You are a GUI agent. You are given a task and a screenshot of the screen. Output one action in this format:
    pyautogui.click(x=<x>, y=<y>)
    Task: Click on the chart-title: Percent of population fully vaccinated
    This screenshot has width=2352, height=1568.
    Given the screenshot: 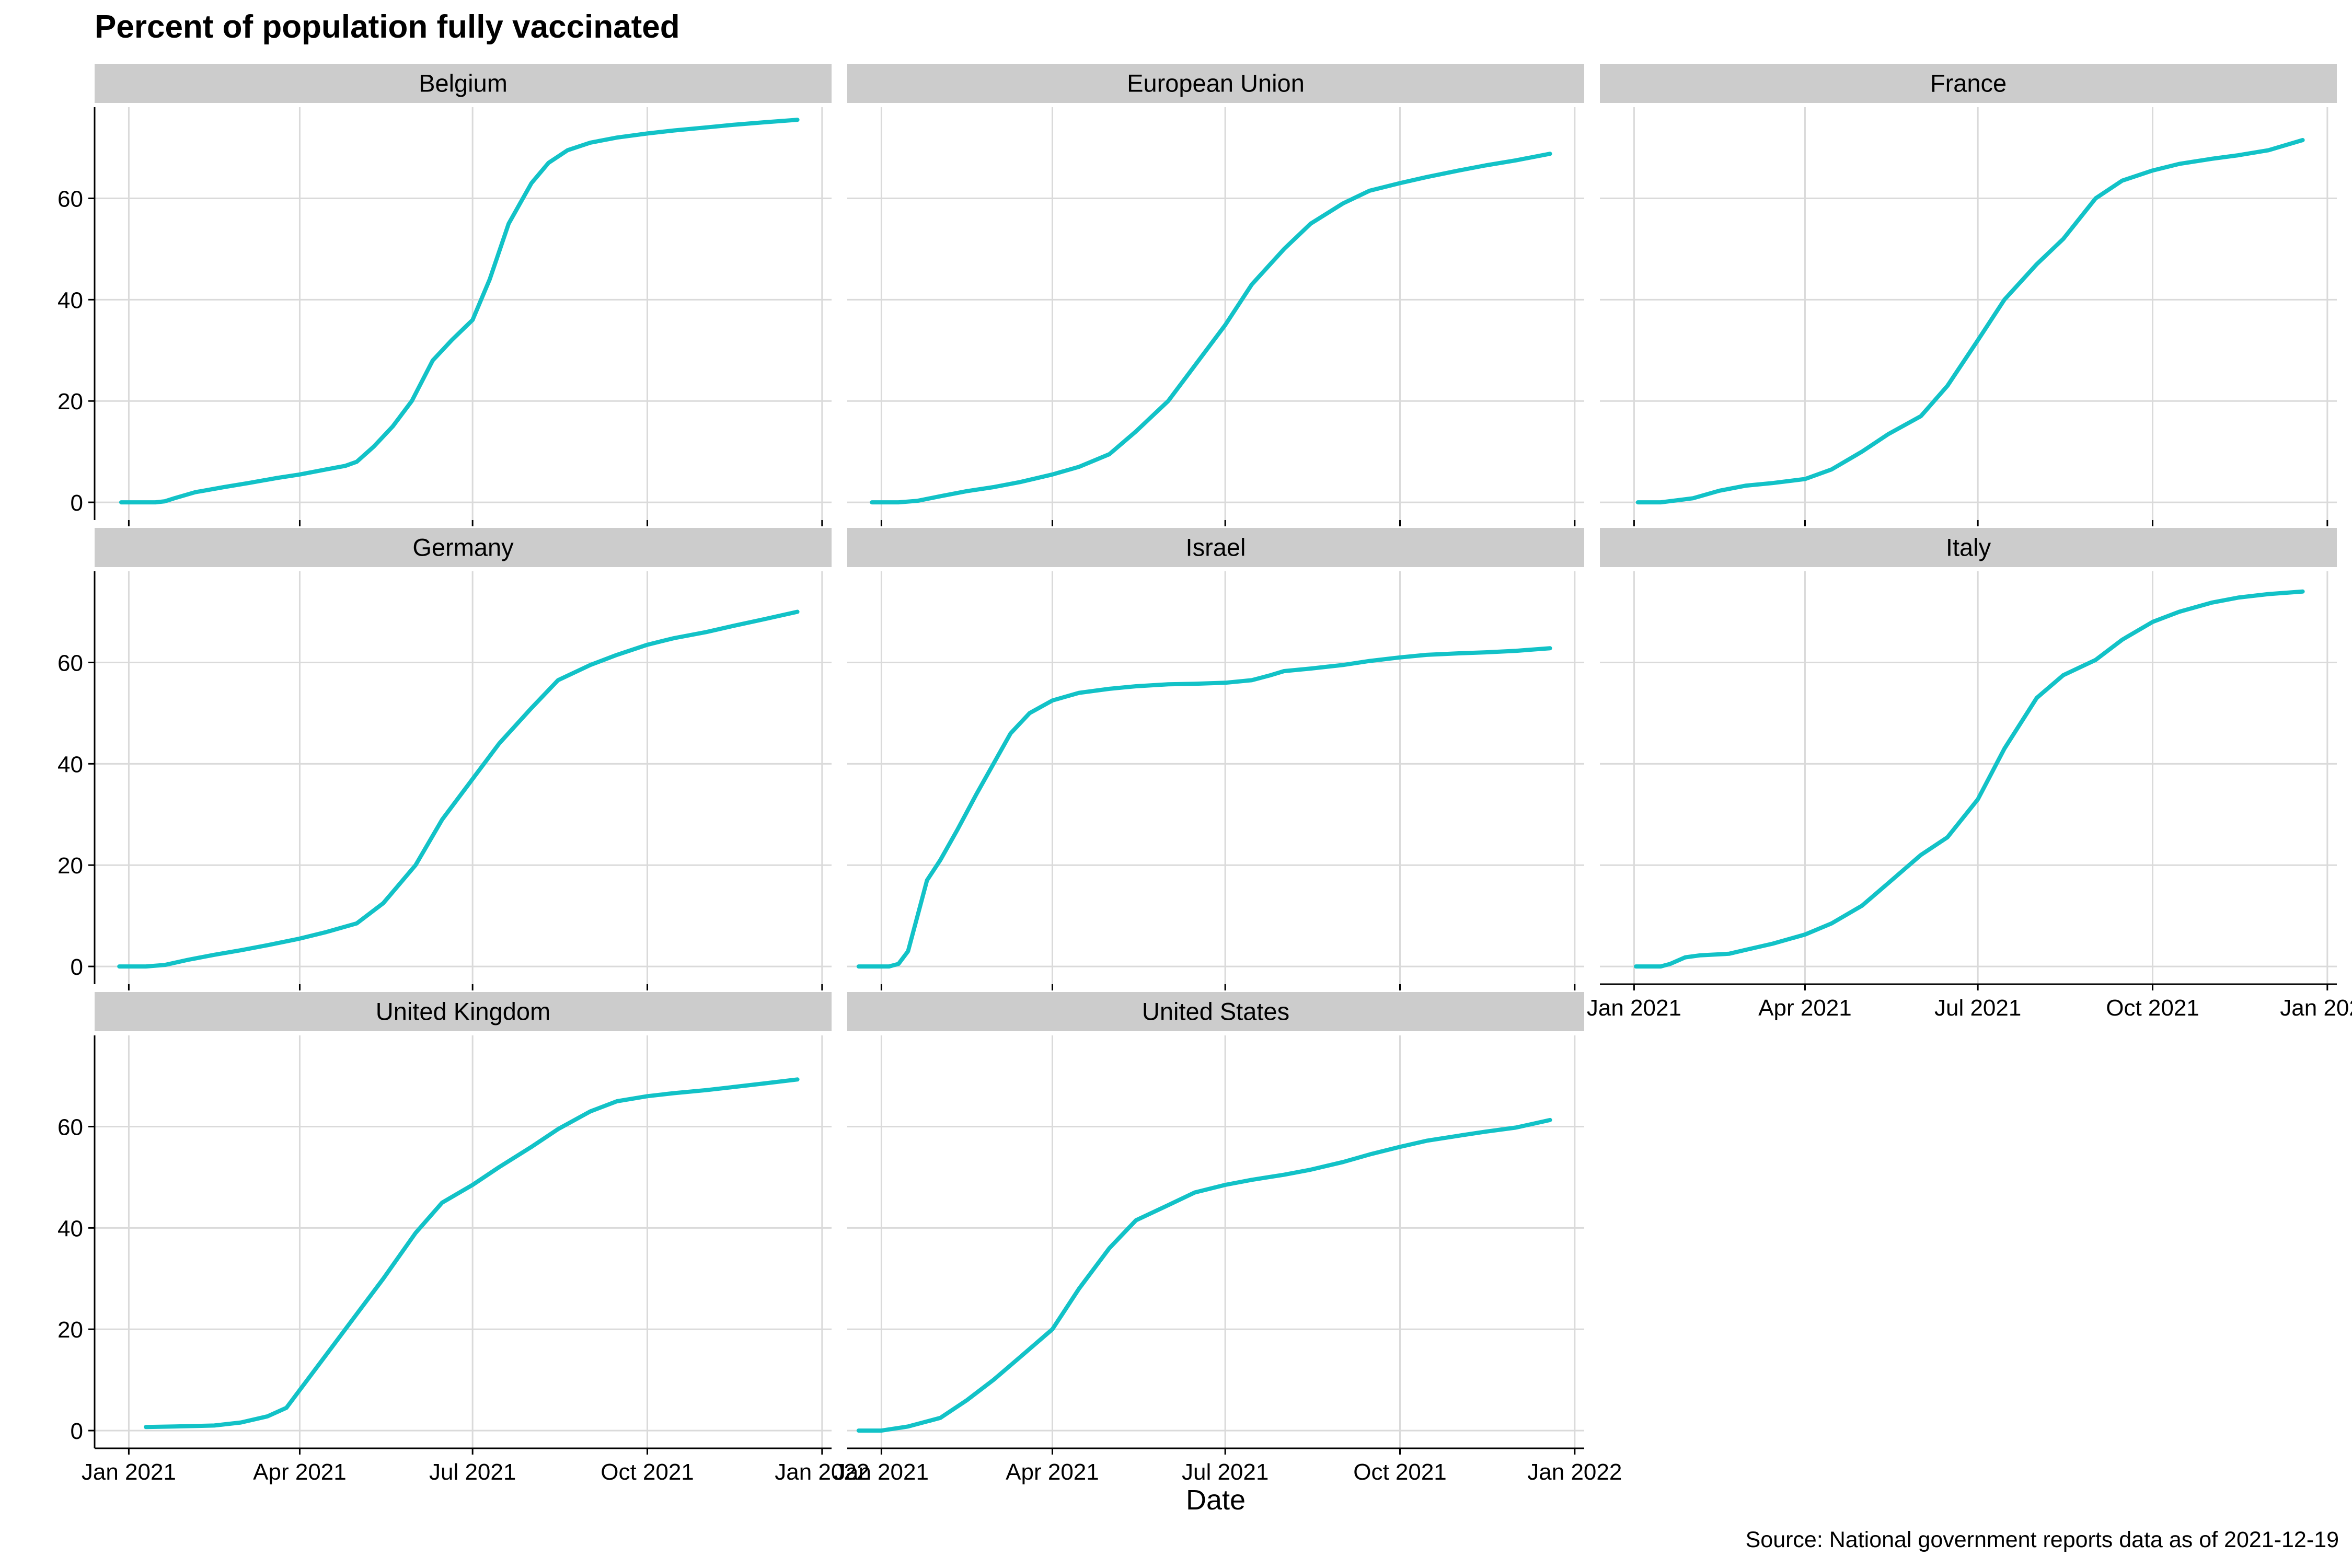 What is the action you would take?
    pyautogui.click(x=387, y=27)
    